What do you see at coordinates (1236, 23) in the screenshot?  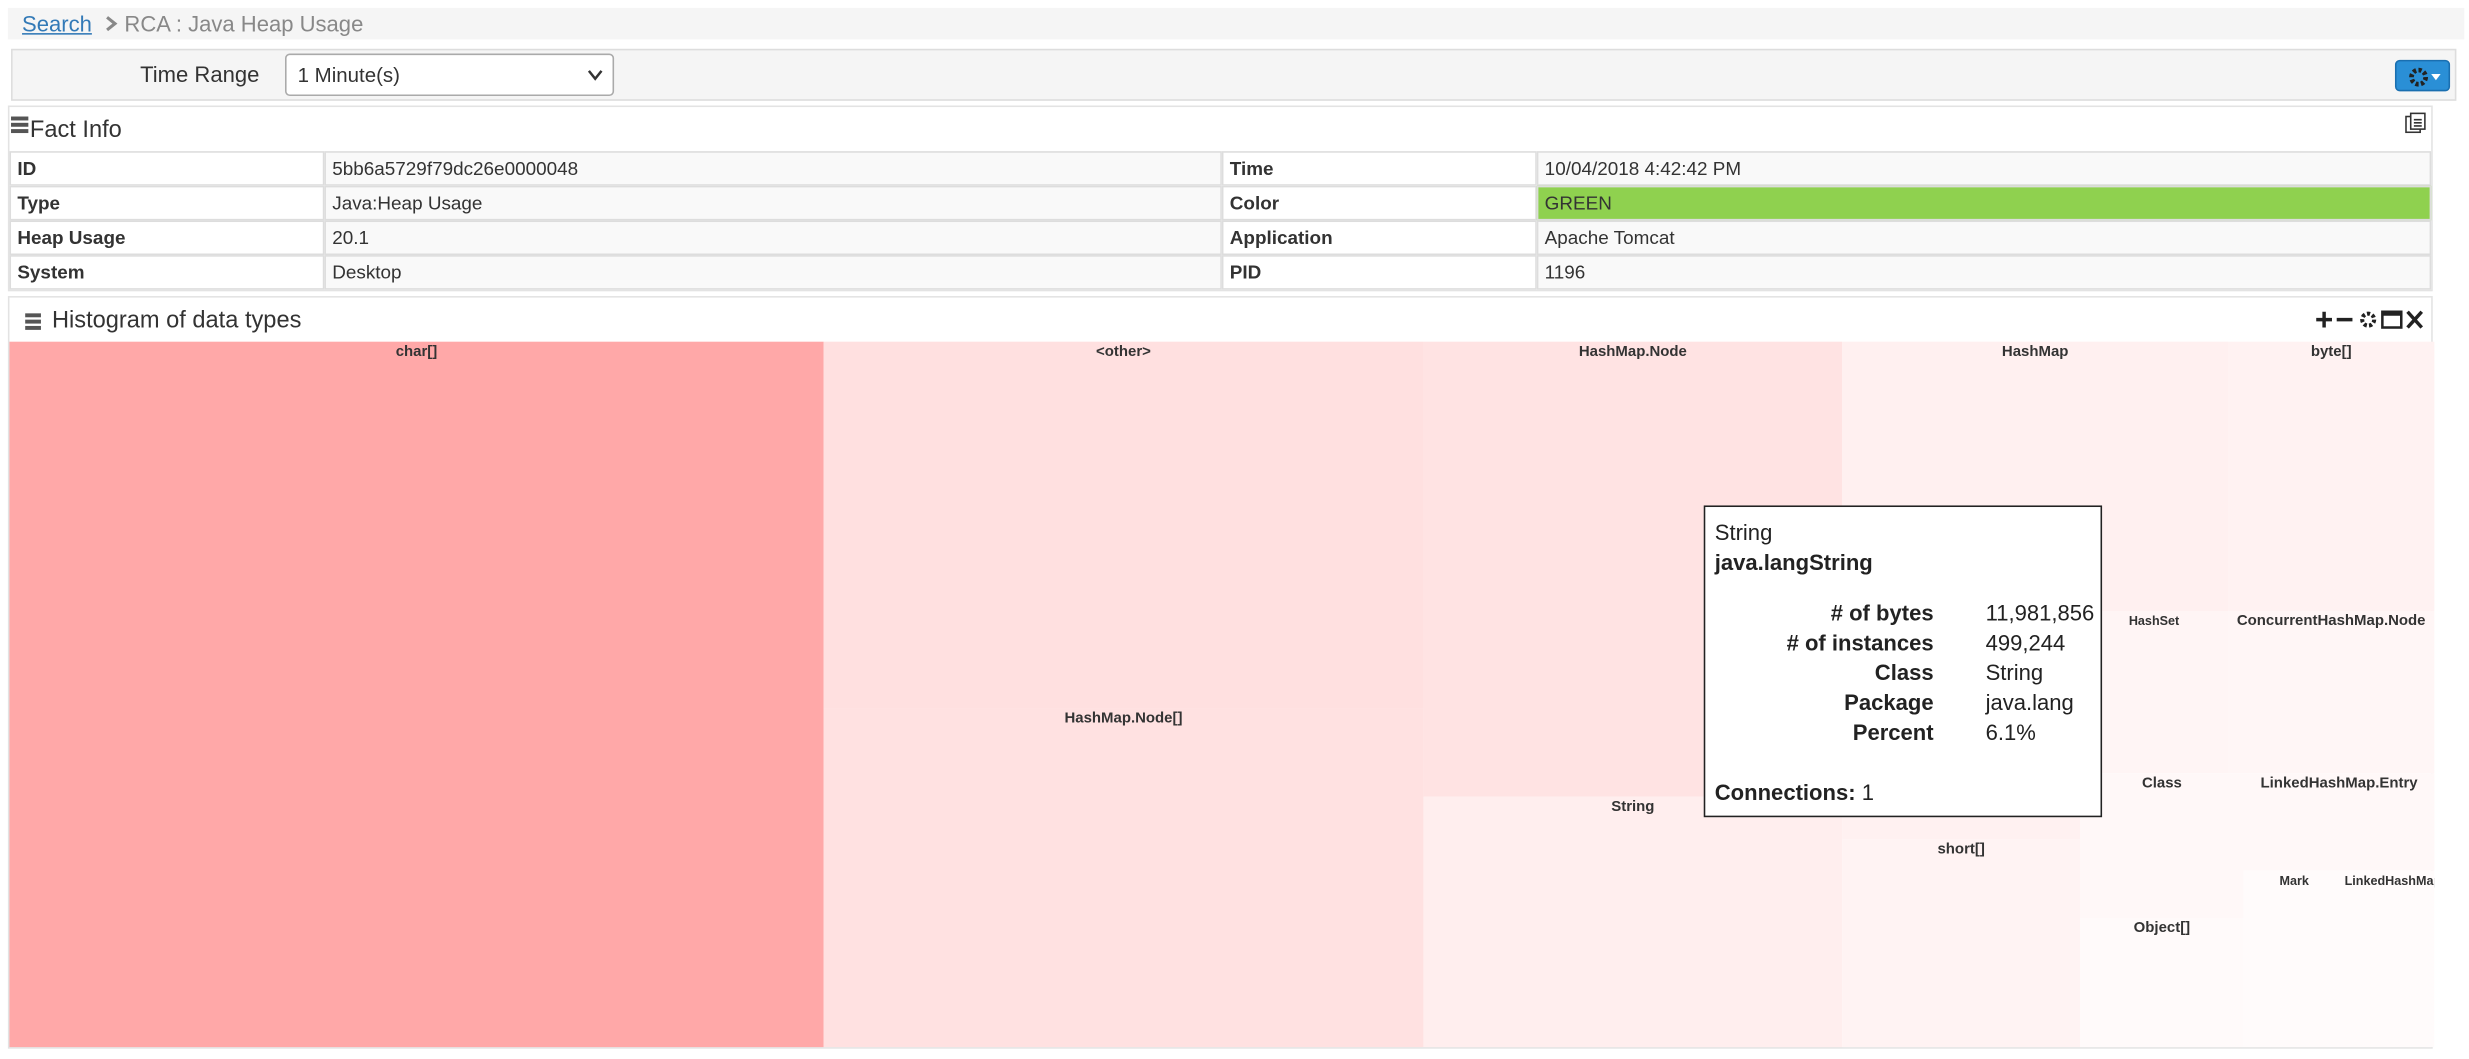 I see `breadcrumb: Search RCA : Java Heap Usage` at bounding box center [1236, 23].